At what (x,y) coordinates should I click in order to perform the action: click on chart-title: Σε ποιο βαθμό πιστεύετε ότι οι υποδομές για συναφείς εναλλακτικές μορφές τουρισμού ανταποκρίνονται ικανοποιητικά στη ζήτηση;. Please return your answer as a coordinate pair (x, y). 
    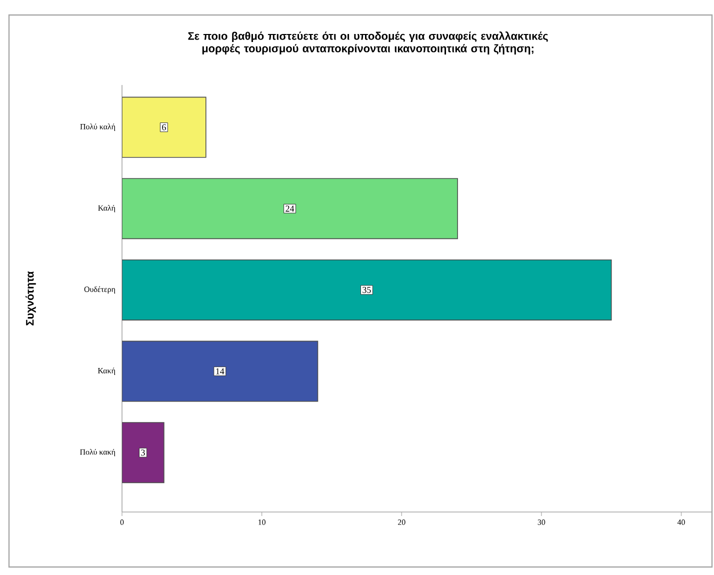
    Looking at the image, I should click on (368, 43).